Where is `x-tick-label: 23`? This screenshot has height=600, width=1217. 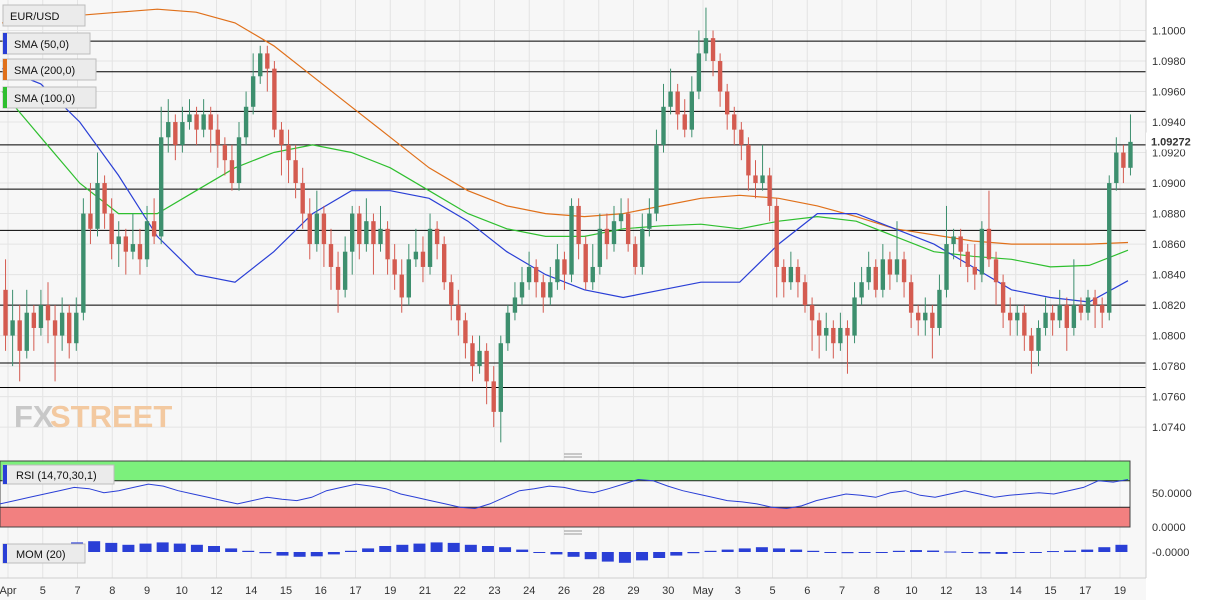 x-tick-label: 23 is located at coordinates (494, 591).